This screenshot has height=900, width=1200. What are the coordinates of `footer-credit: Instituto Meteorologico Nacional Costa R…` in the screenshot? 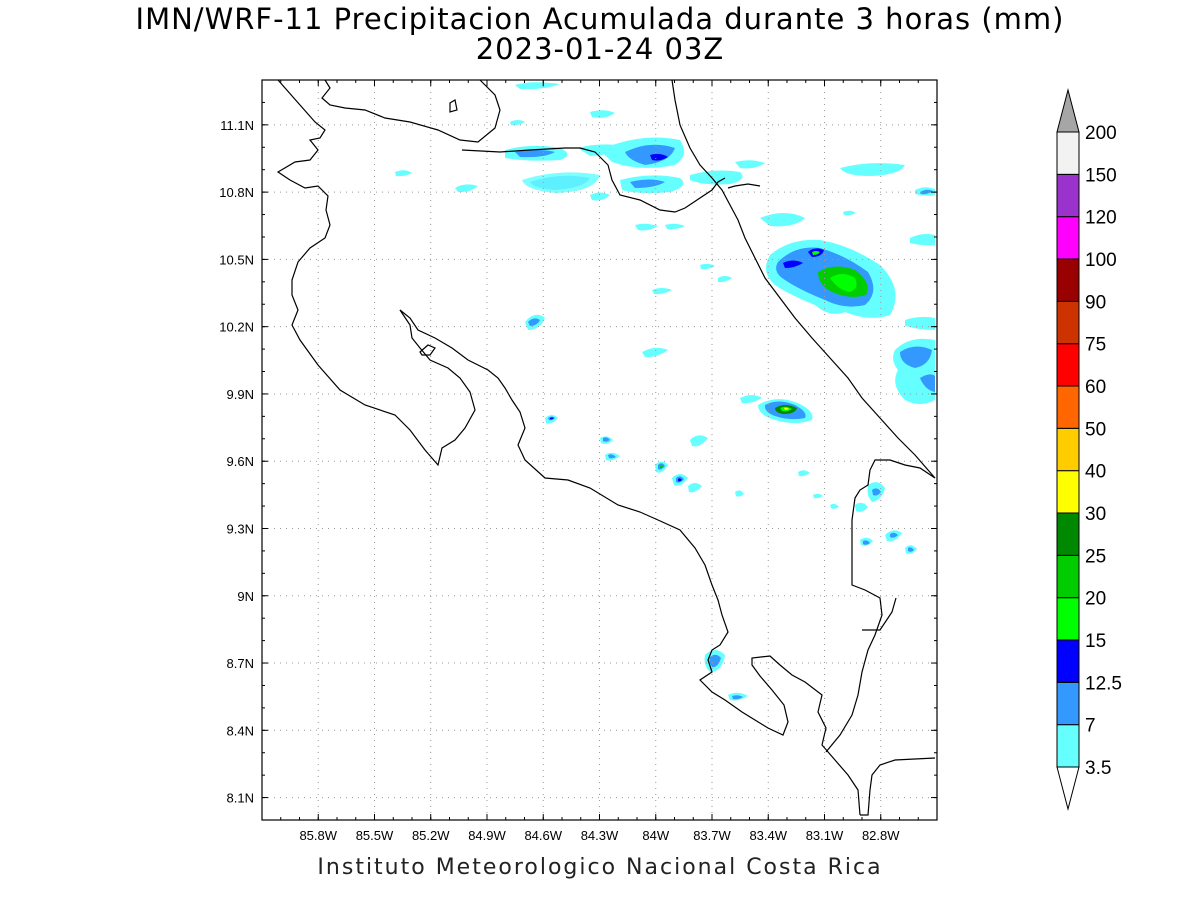 It's located at (600, 867).